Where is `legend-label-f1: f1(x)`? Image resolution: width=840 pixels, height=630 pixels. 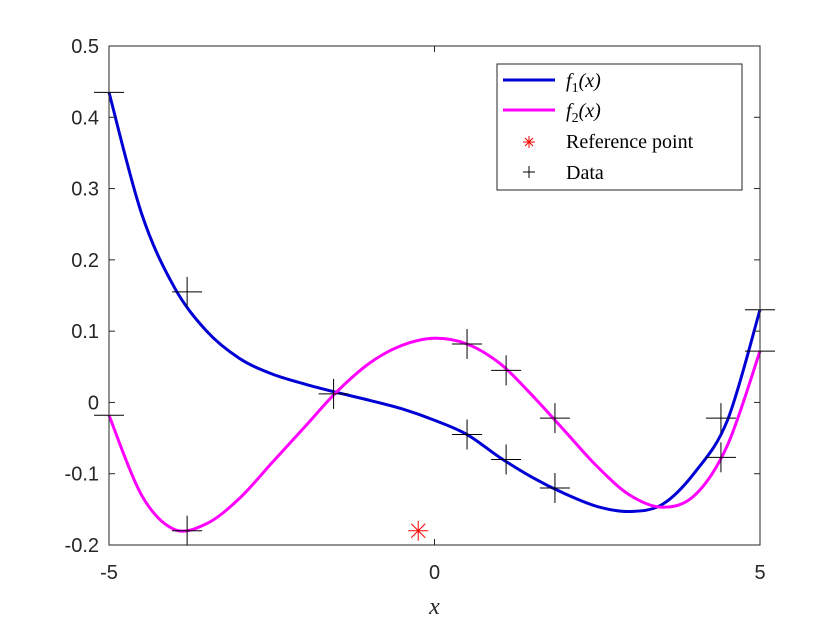 legend-label-f1: f1(x) is located at coordinates (583, 83).